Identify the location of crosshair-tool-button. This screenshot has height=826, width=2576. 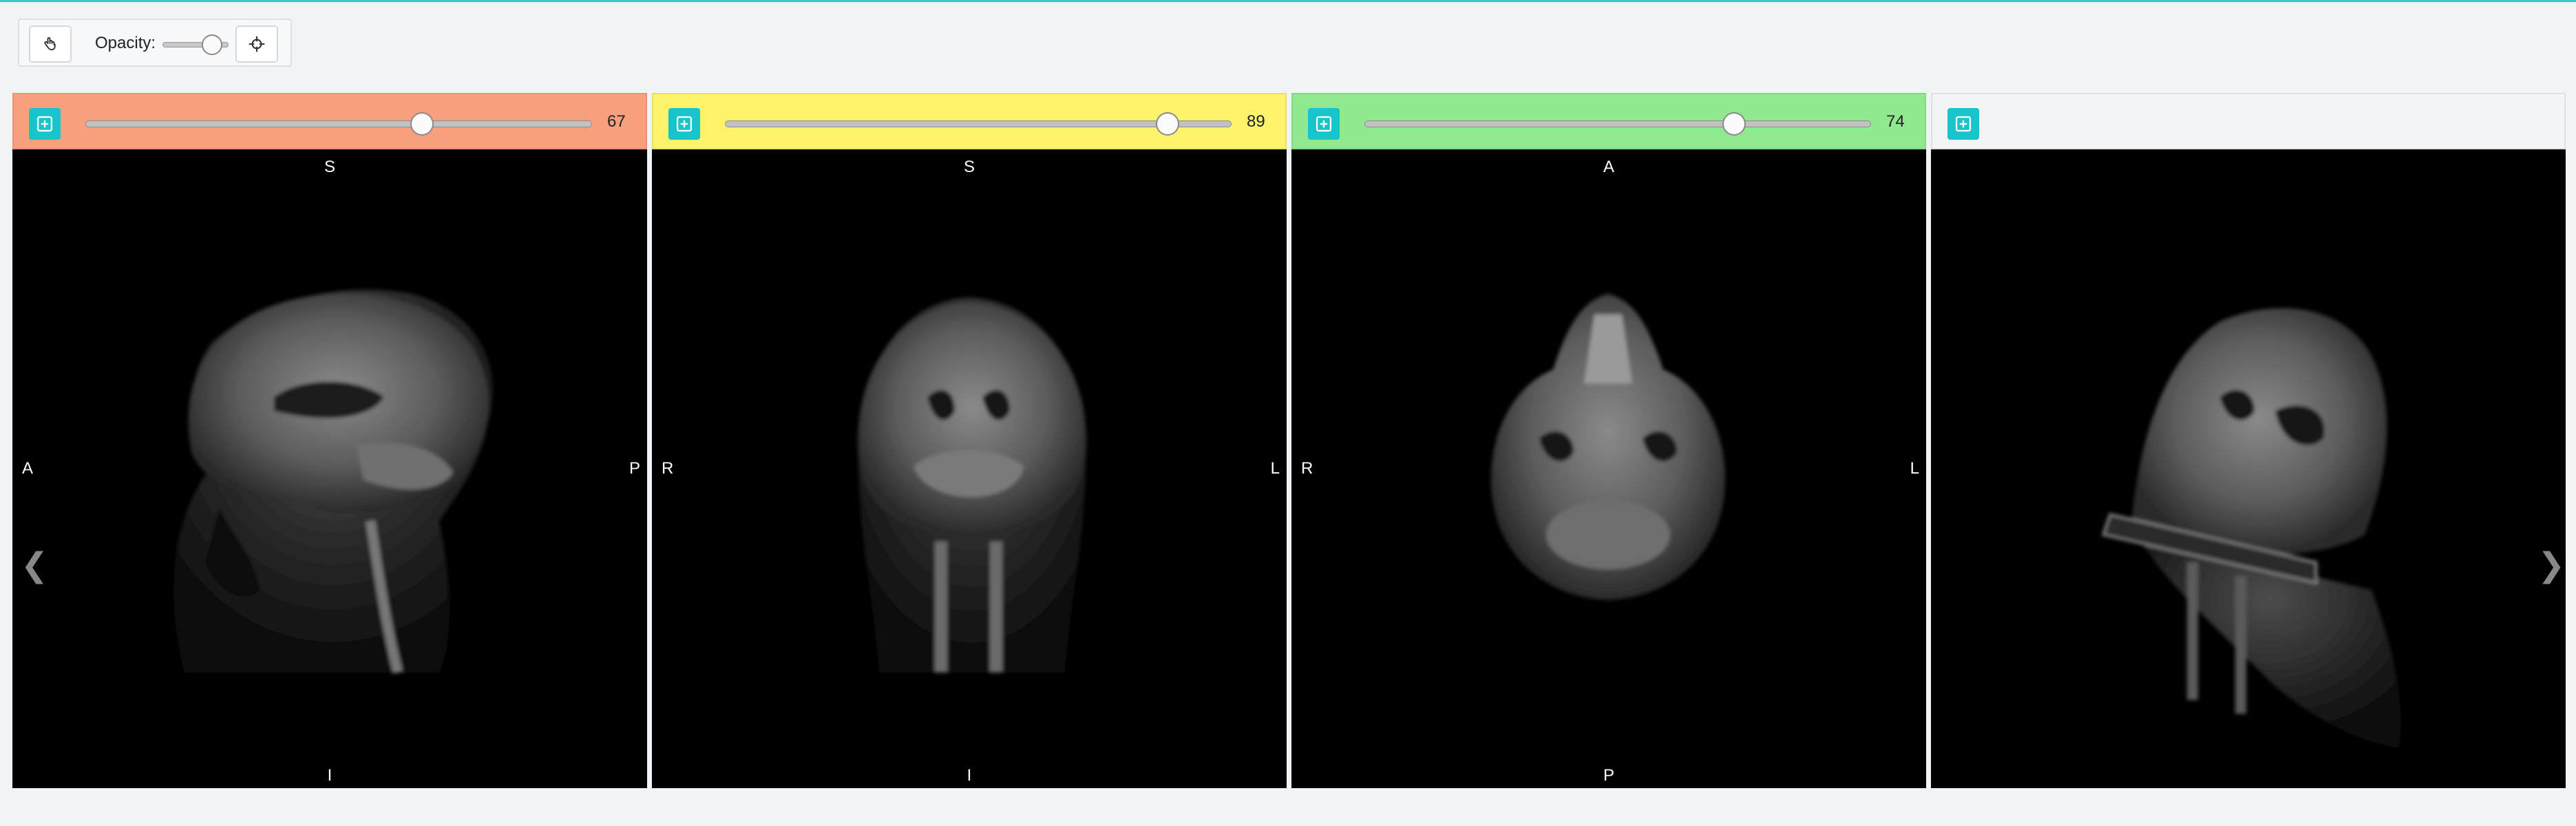
(257, 44).